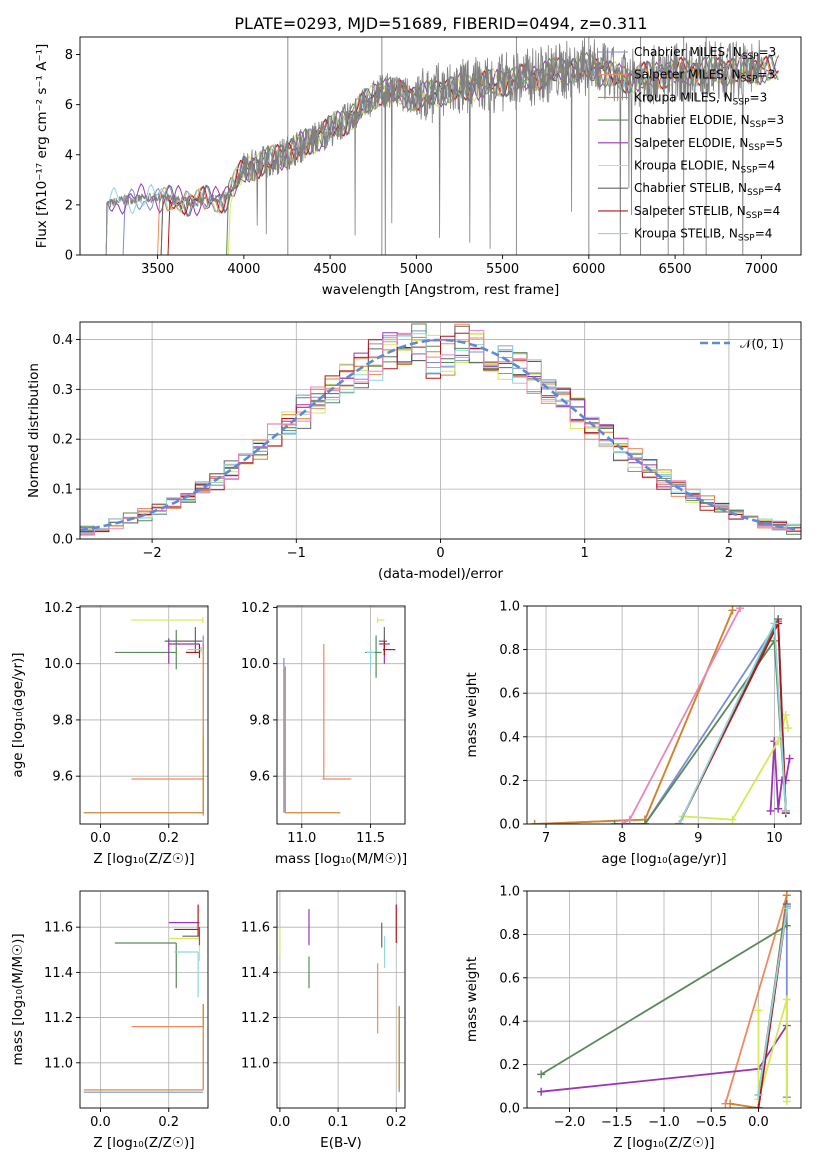  What do you see at coordinates (686, 234) in the screenshot?
I see `legend-model-name: Kroupa STELIB, N` at bounding box center [686, 234].